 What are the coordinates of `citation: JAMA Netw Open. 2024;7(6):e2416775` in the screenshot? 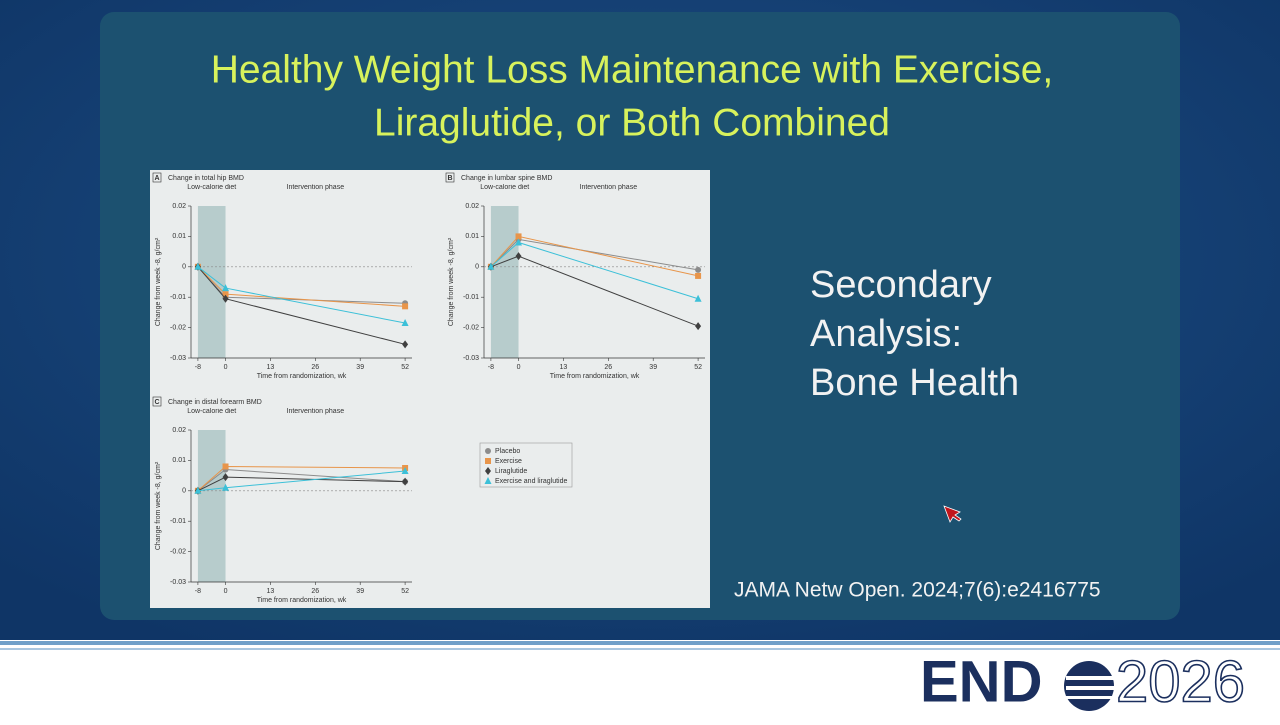 It's located at (917, 590).